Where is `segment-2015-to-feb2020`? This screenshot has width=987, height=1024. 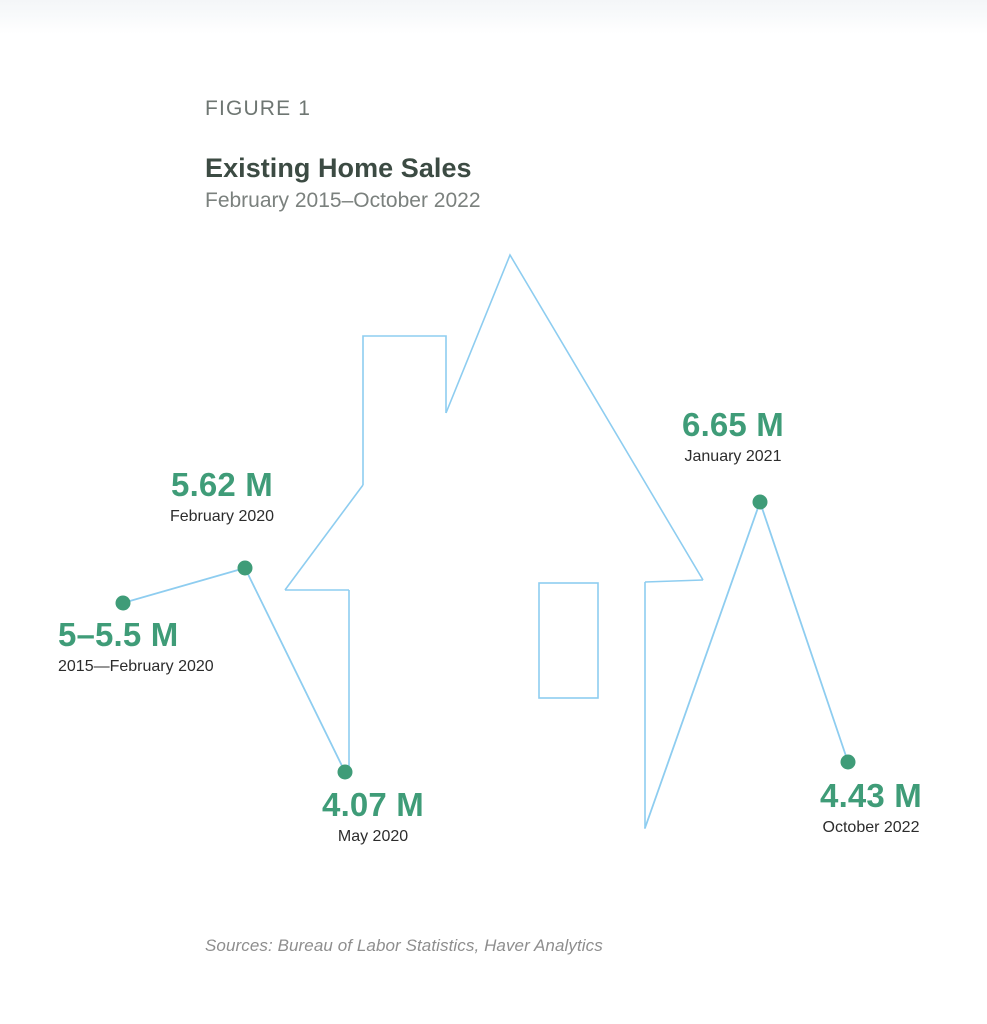
segment-2015-to-feb2020 is located at coordinates (184, 585).